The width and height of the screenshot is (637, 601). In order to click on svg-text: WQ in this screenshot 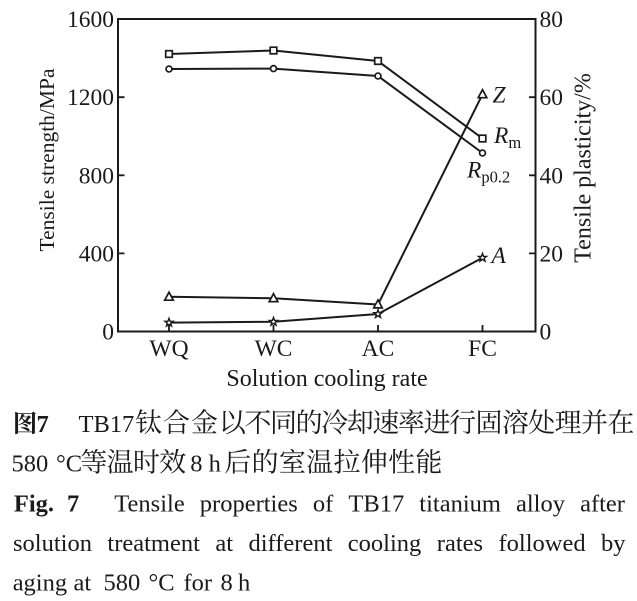, I will do `click(168, 349)`.